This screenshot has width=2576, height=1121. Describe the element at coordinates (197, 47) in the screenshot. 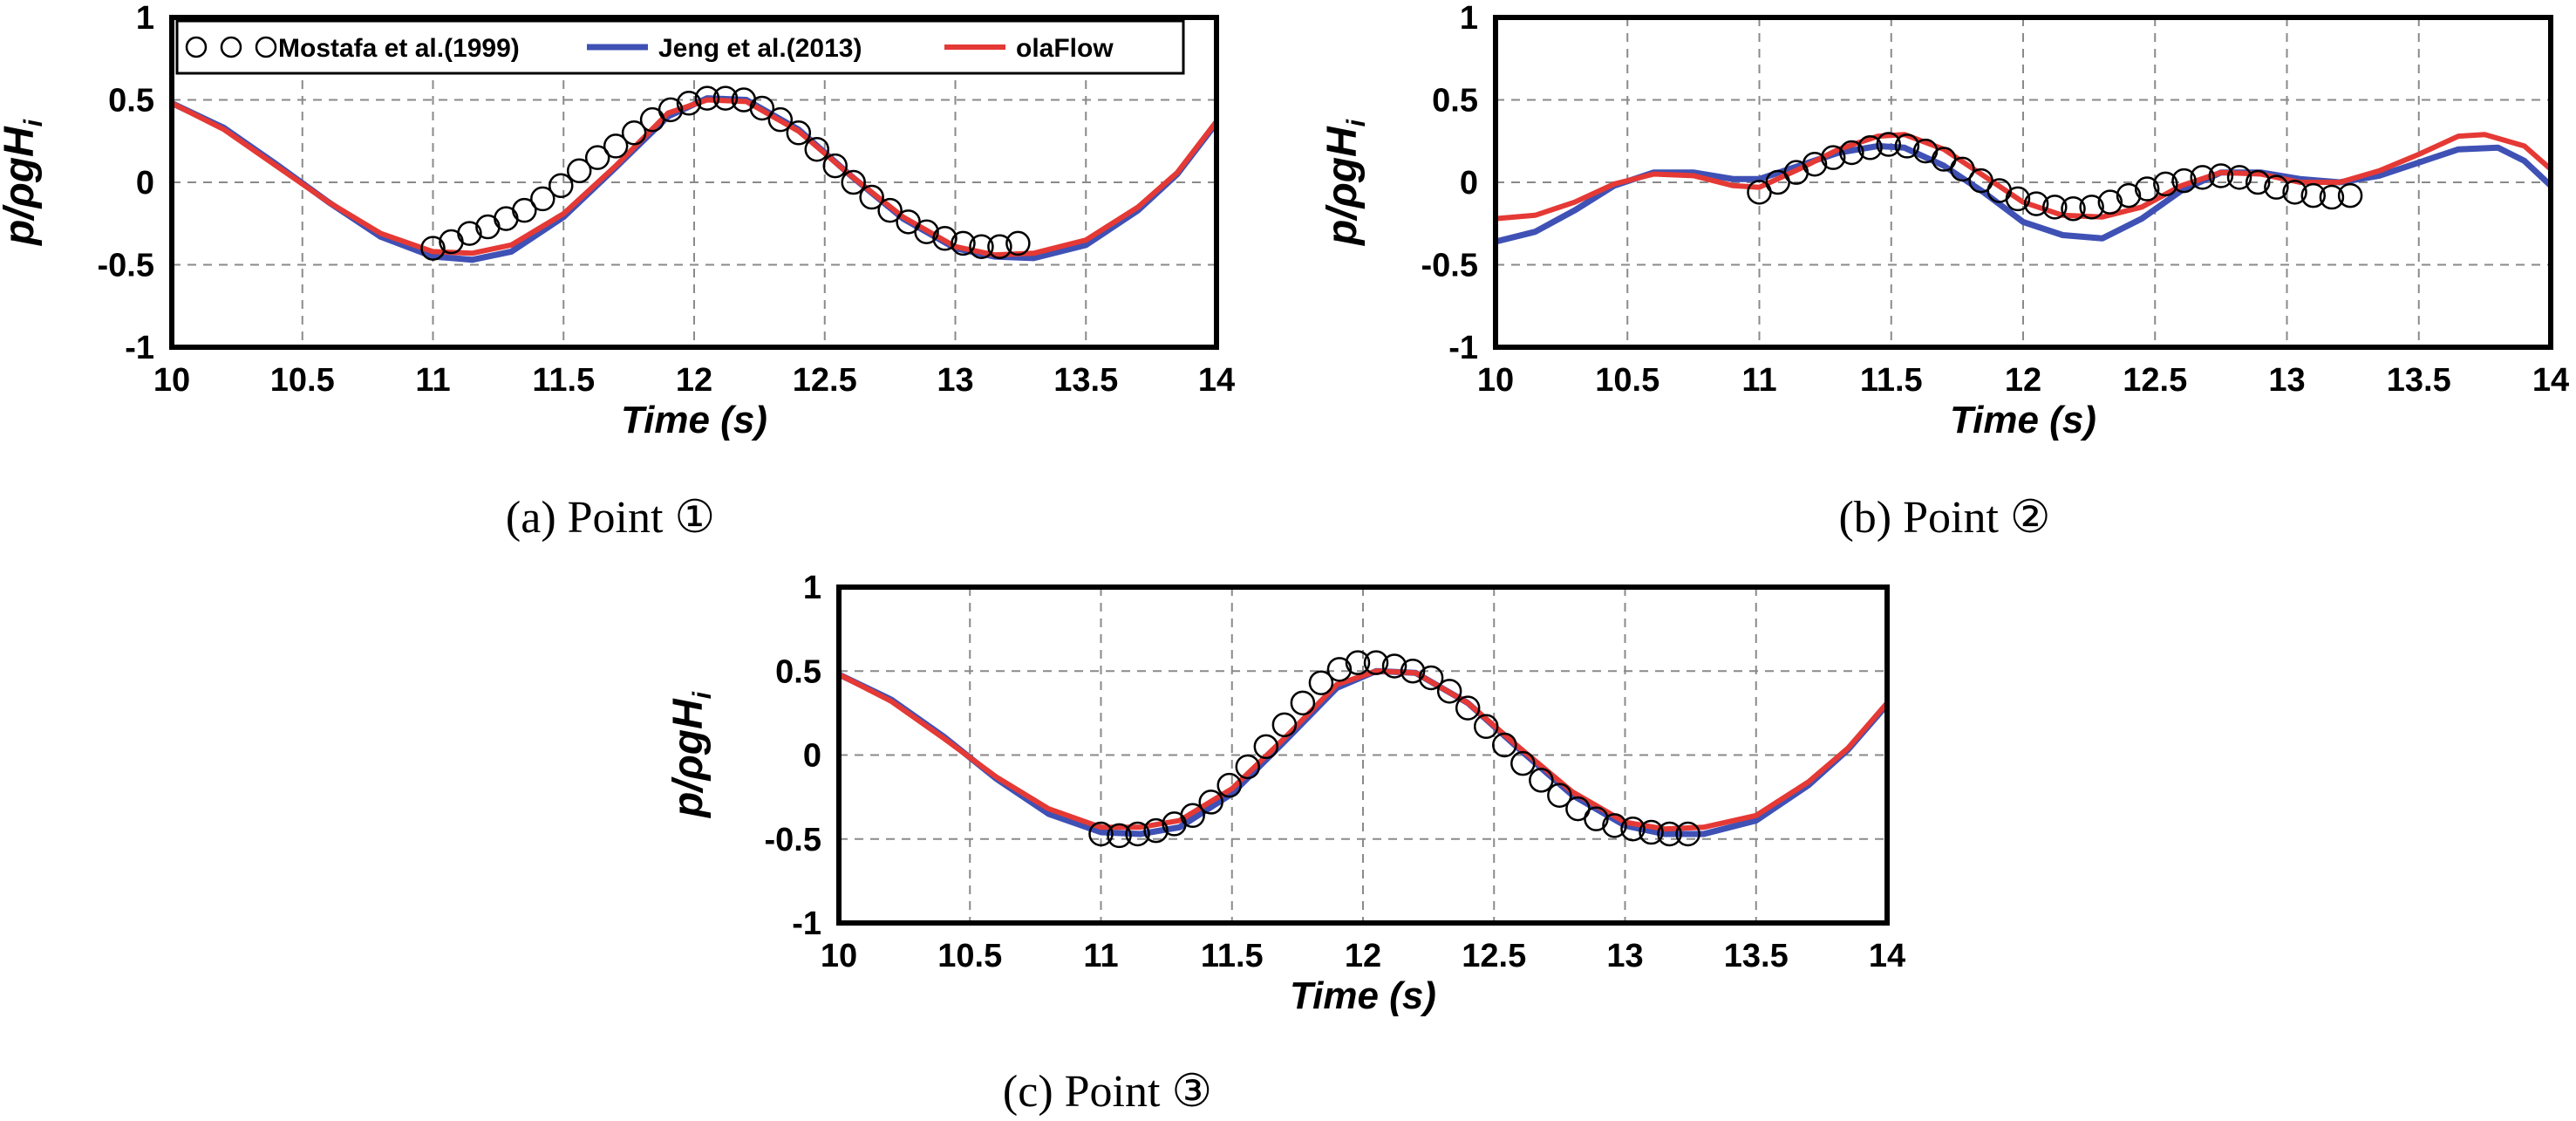

I see `legend-marker-mostafa` at that location.